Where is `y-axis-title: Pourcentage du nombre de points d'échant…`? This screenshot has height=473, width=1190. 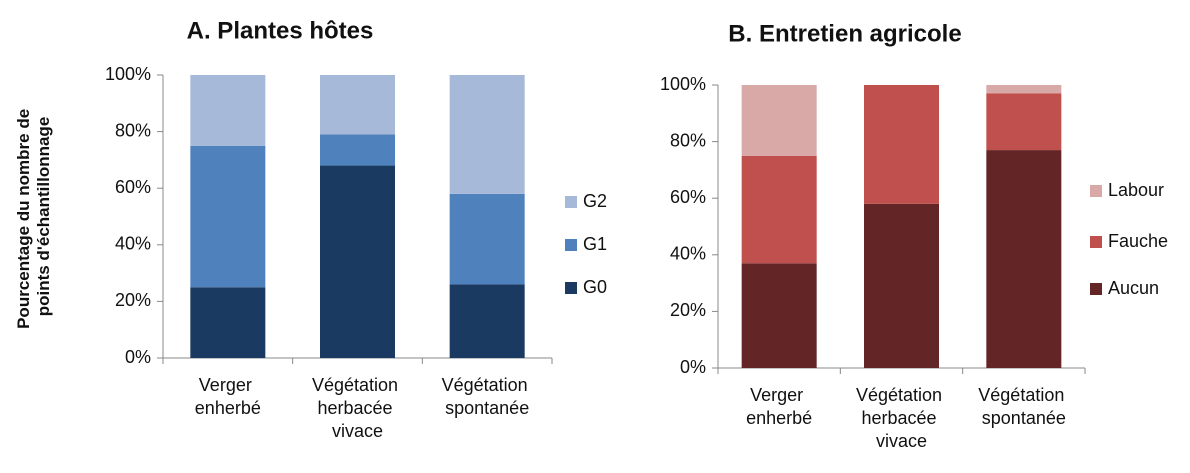 y-axis-title: Pourcentage du nombre de points d'échant… is located at coordinates (33, 216).